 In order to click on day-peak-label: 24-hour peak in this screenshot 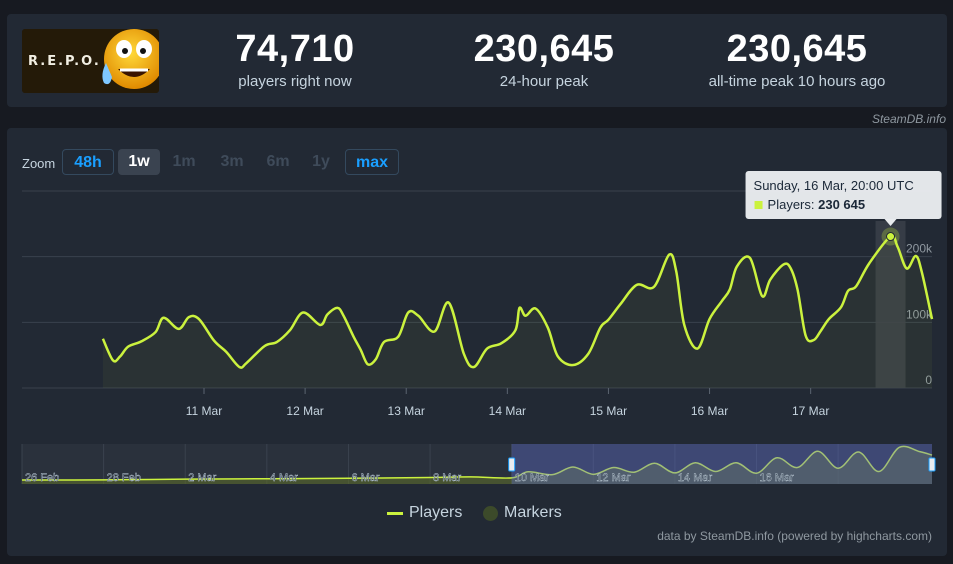, I will do `click(544, 81)`.